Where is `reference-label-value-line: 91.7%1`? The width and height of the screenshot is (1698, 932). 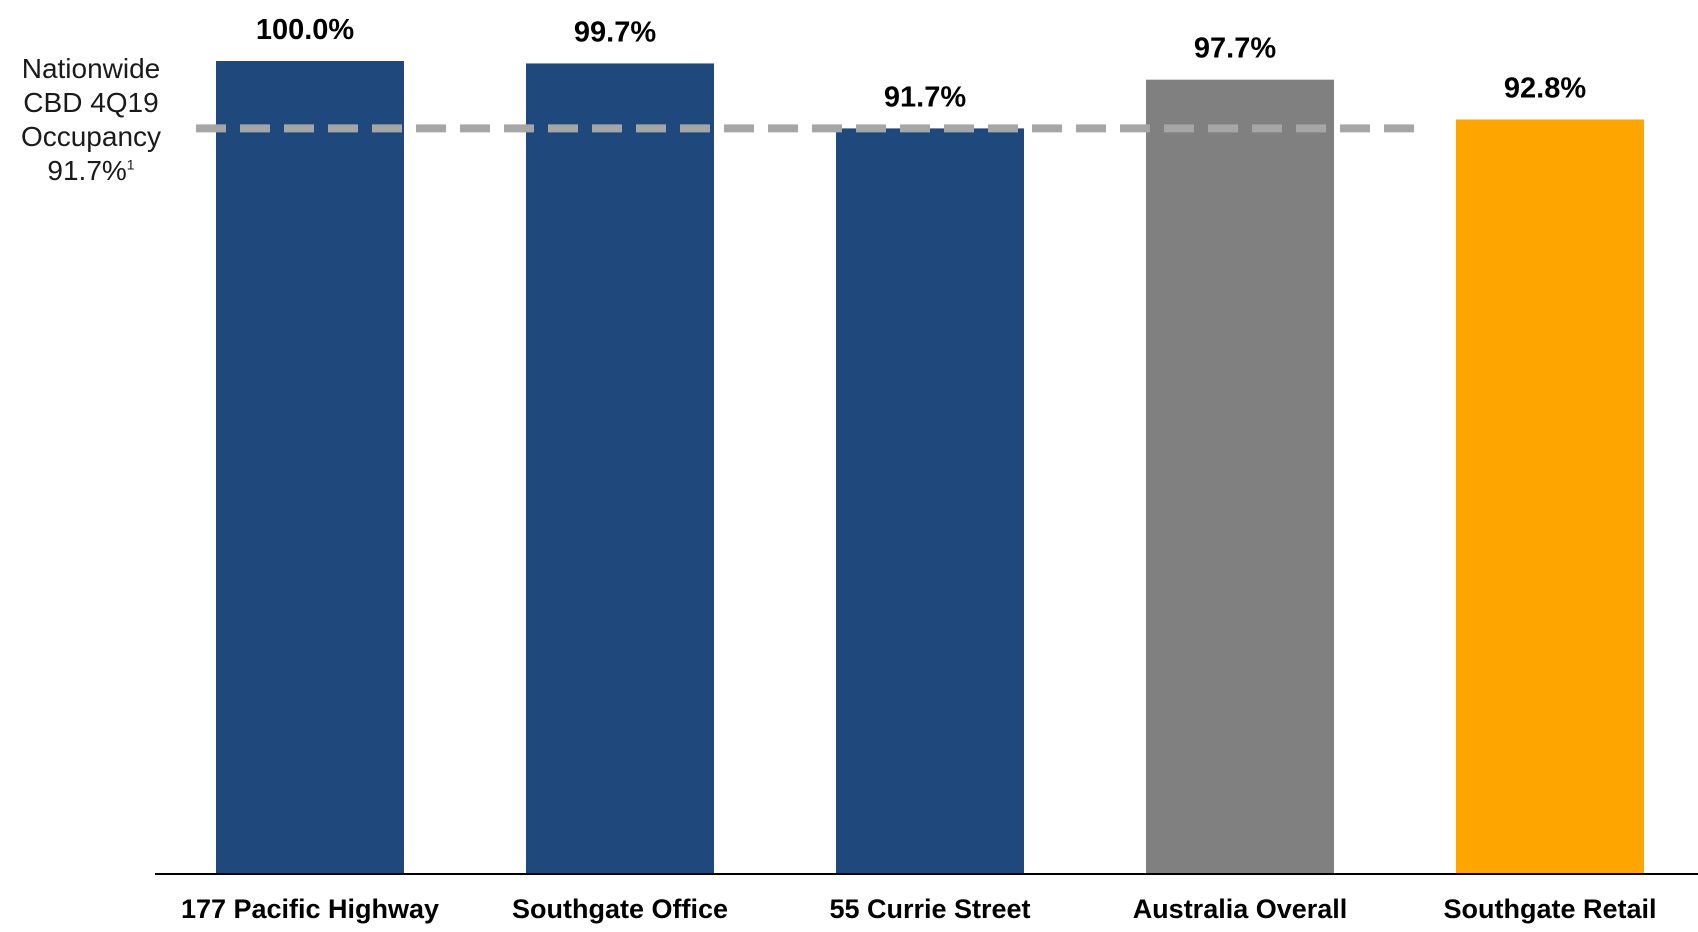 reference-label-value-line: 91.7%1 is located at coordinates (91, 171).